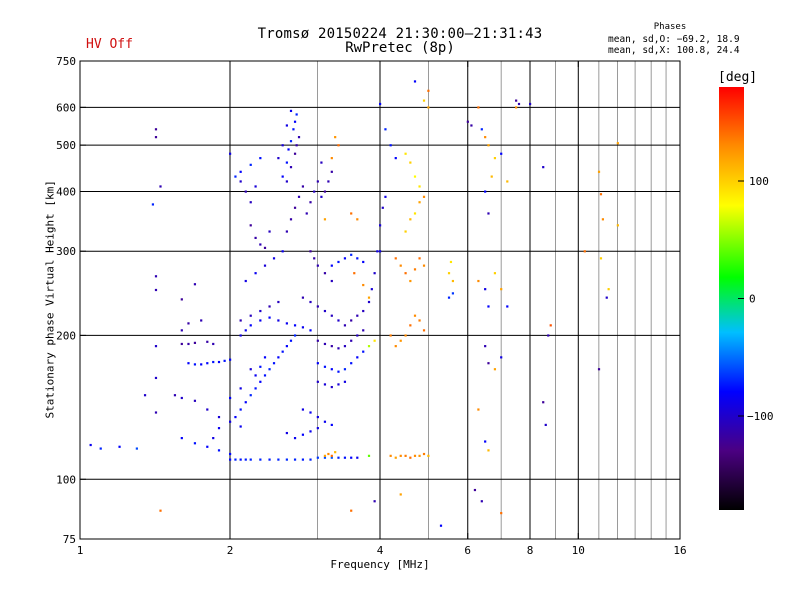  Describe the element at coordinates (760, 416) in the screenshot. I see `colorbar-tick-label: −100` at that location.